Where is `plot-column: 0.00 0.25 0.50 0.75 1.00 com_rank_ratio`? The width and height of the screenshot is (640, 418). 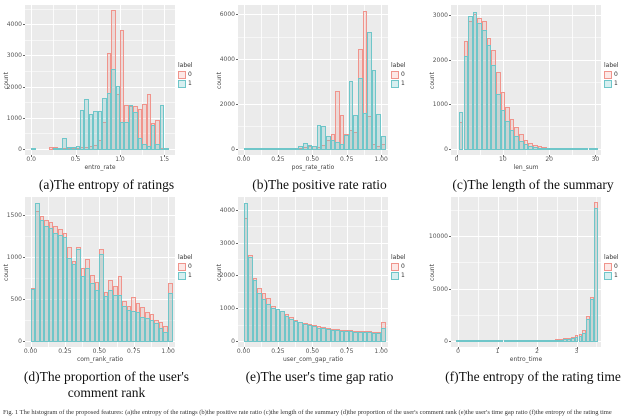 plot-column: 0.00 0.25 0.50 0.75 1.00 com_rank_ratio is located at coordinates (99, 281).